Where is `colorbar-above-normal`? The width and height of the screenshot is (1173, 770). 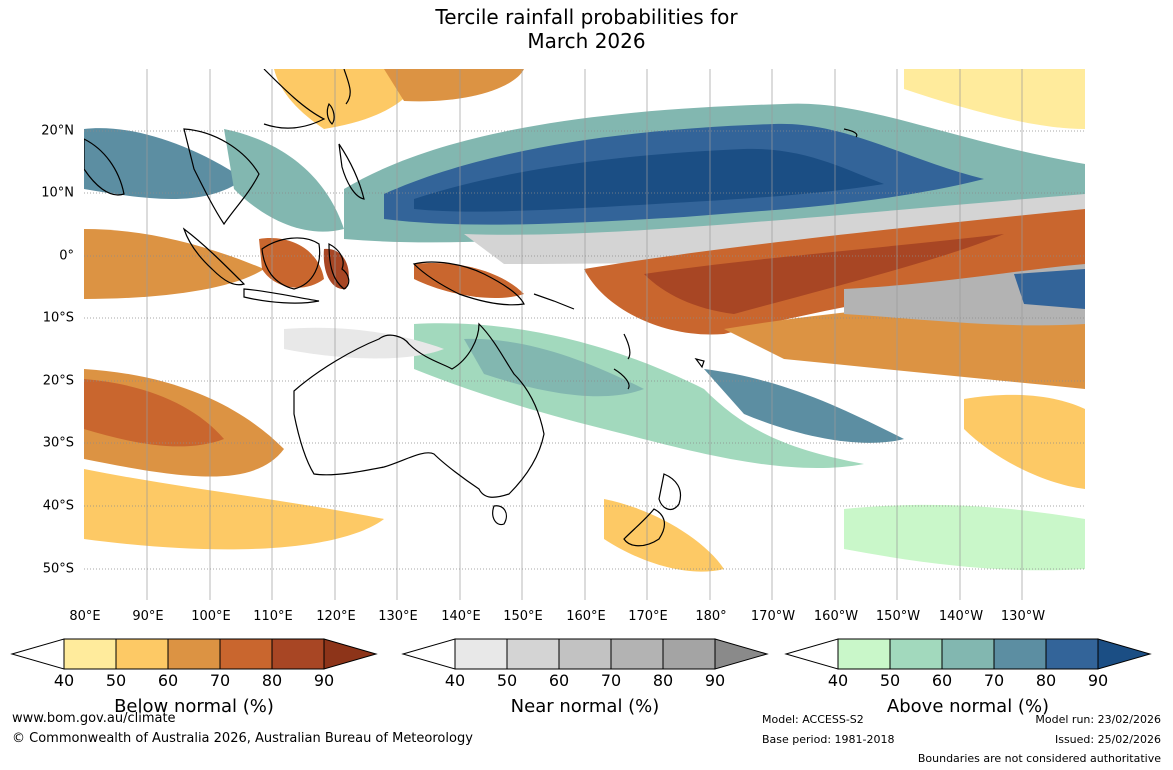
colorbar-above-normal is located at coordinates (968, 654).